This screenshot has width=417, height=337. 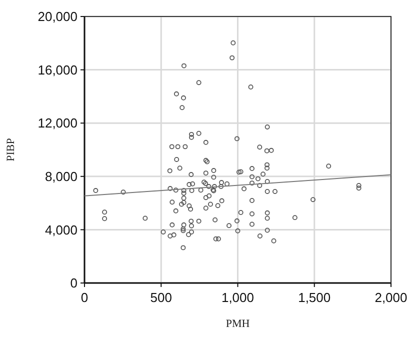 What do you see at coordinates (84, 297) in the screenshot?
I see `x-tick-label: 0` at bounding box center [84, 297].